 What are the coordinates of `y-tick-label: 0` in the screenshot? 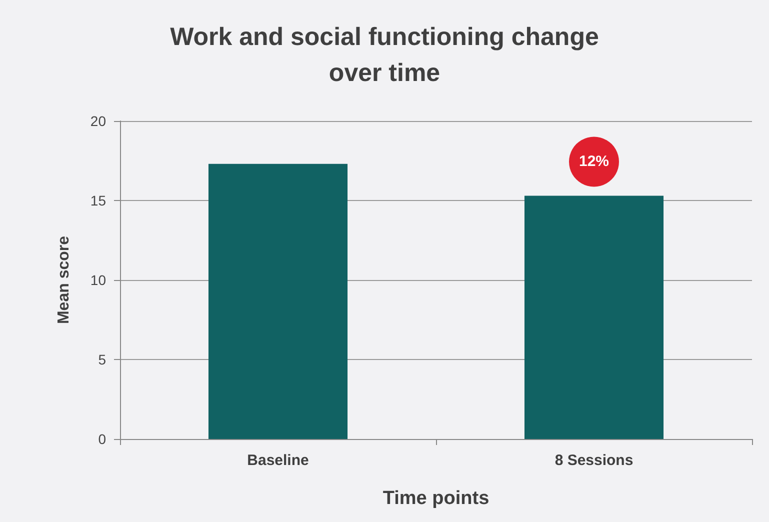 It's located at (102, 439).